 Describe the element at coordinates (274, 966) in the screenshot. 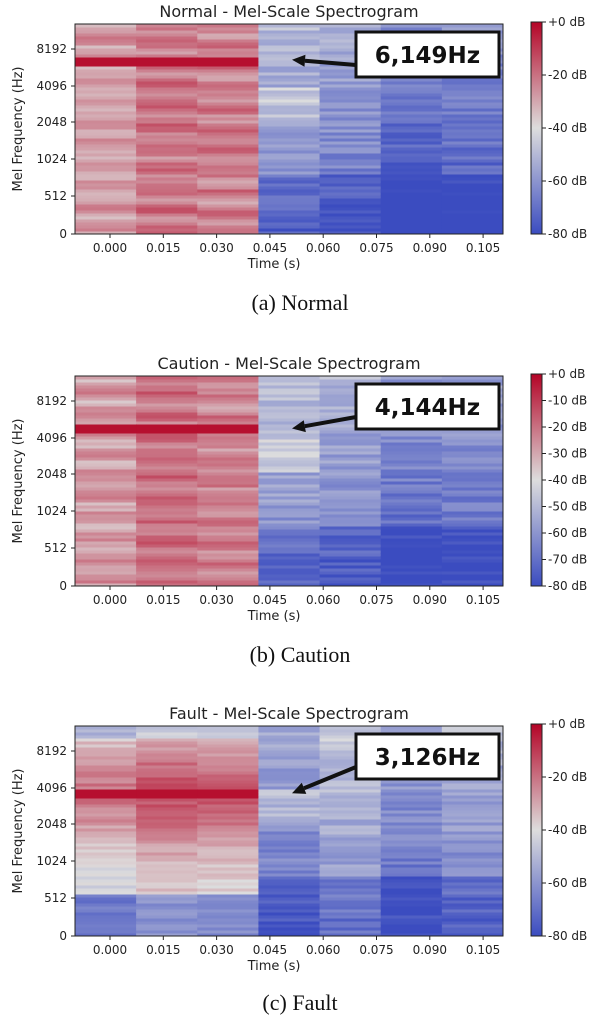

I see `x-axis-label: Time (s)` at that location.